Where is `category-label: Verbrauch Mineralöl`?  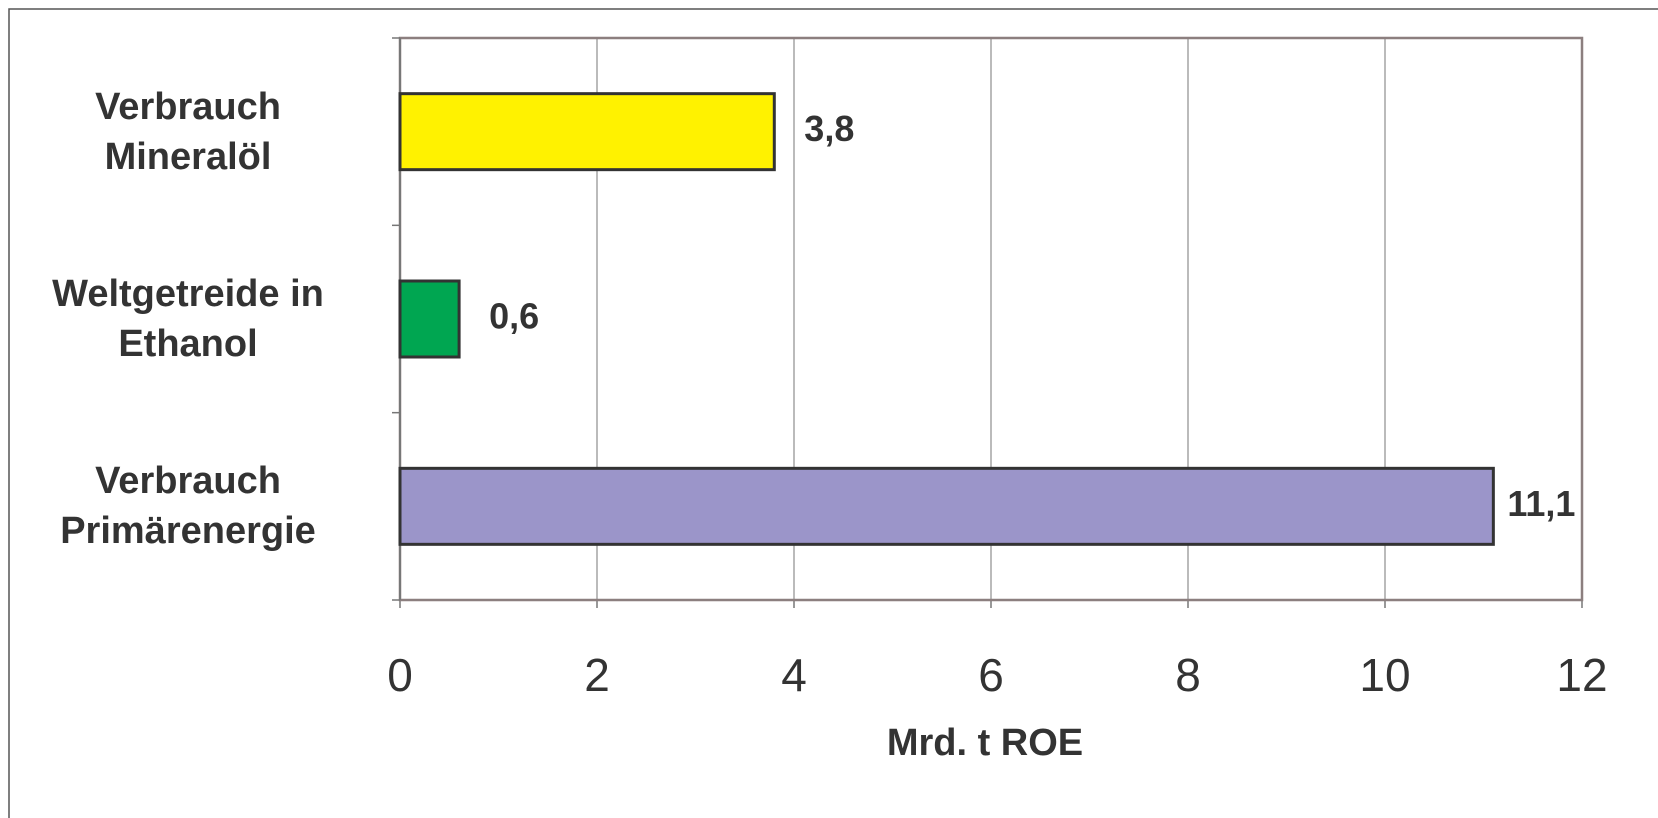 category-label: Verbrauch Mineralöl is located at coordinates (188, 131).